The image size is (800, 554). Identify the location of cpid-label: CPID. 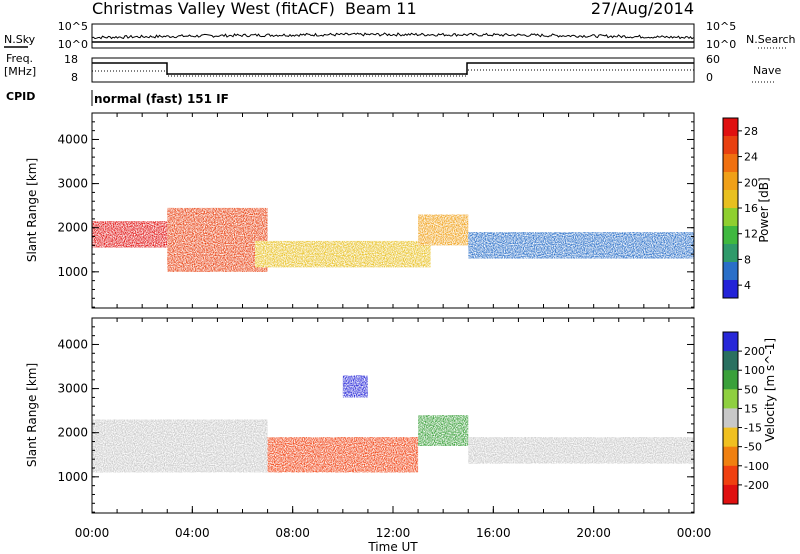
(20, 96).